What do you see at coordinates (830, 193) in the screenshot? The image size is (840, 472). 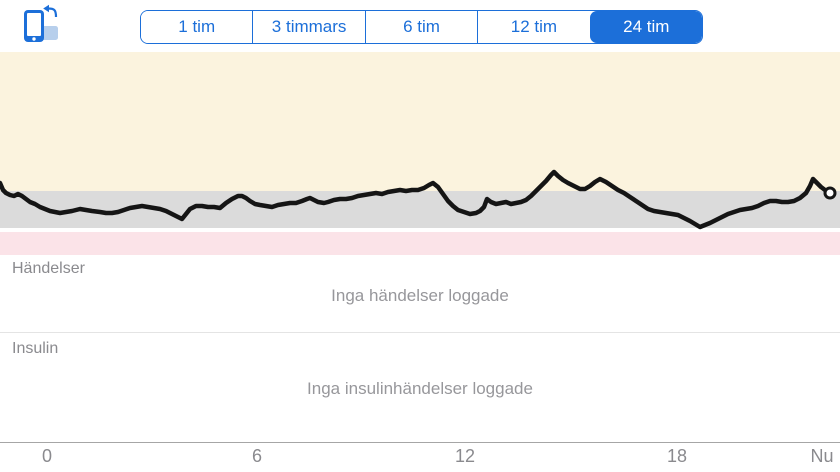 I see `current-reading-marker` at bounding box center [830, 193].